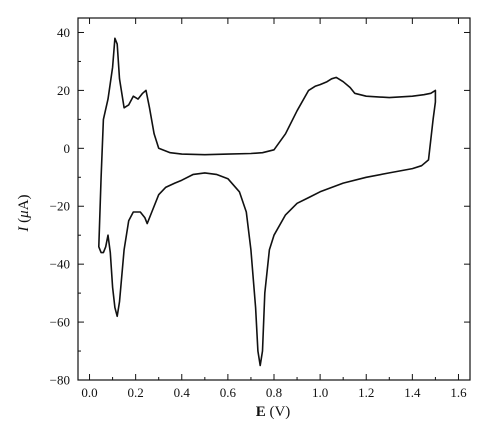 The height and width of the screenshot is (443, 500). I want to click on x-tick-label: 0.8, so click(274, 392).